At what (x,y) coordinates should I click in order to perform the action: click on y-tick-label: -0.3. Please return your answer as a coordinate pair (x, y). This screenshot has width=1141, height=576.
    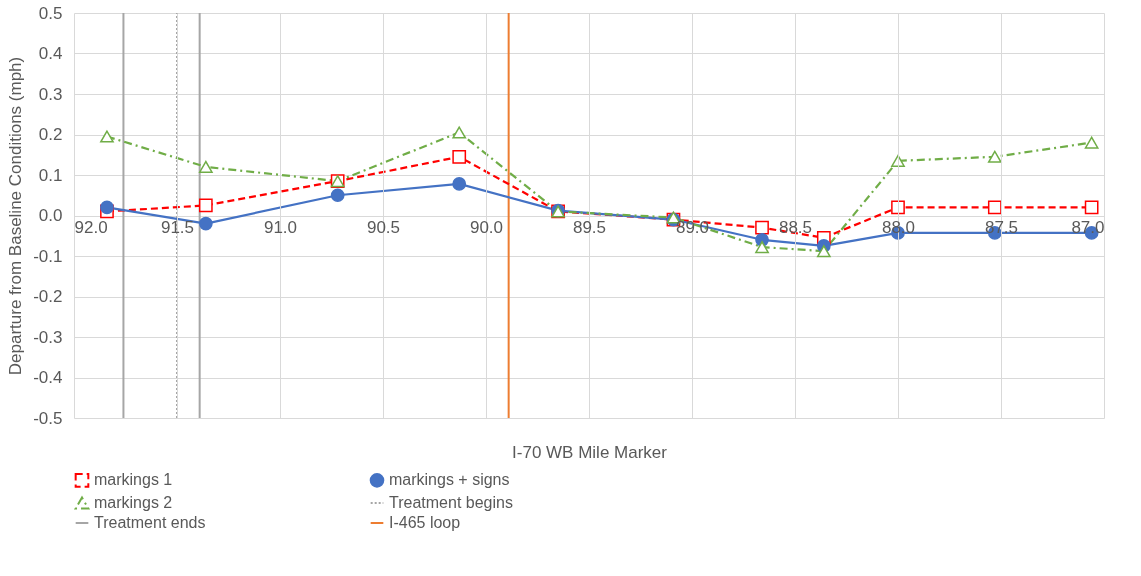
    Looking at the image, I should click on (48, 337).